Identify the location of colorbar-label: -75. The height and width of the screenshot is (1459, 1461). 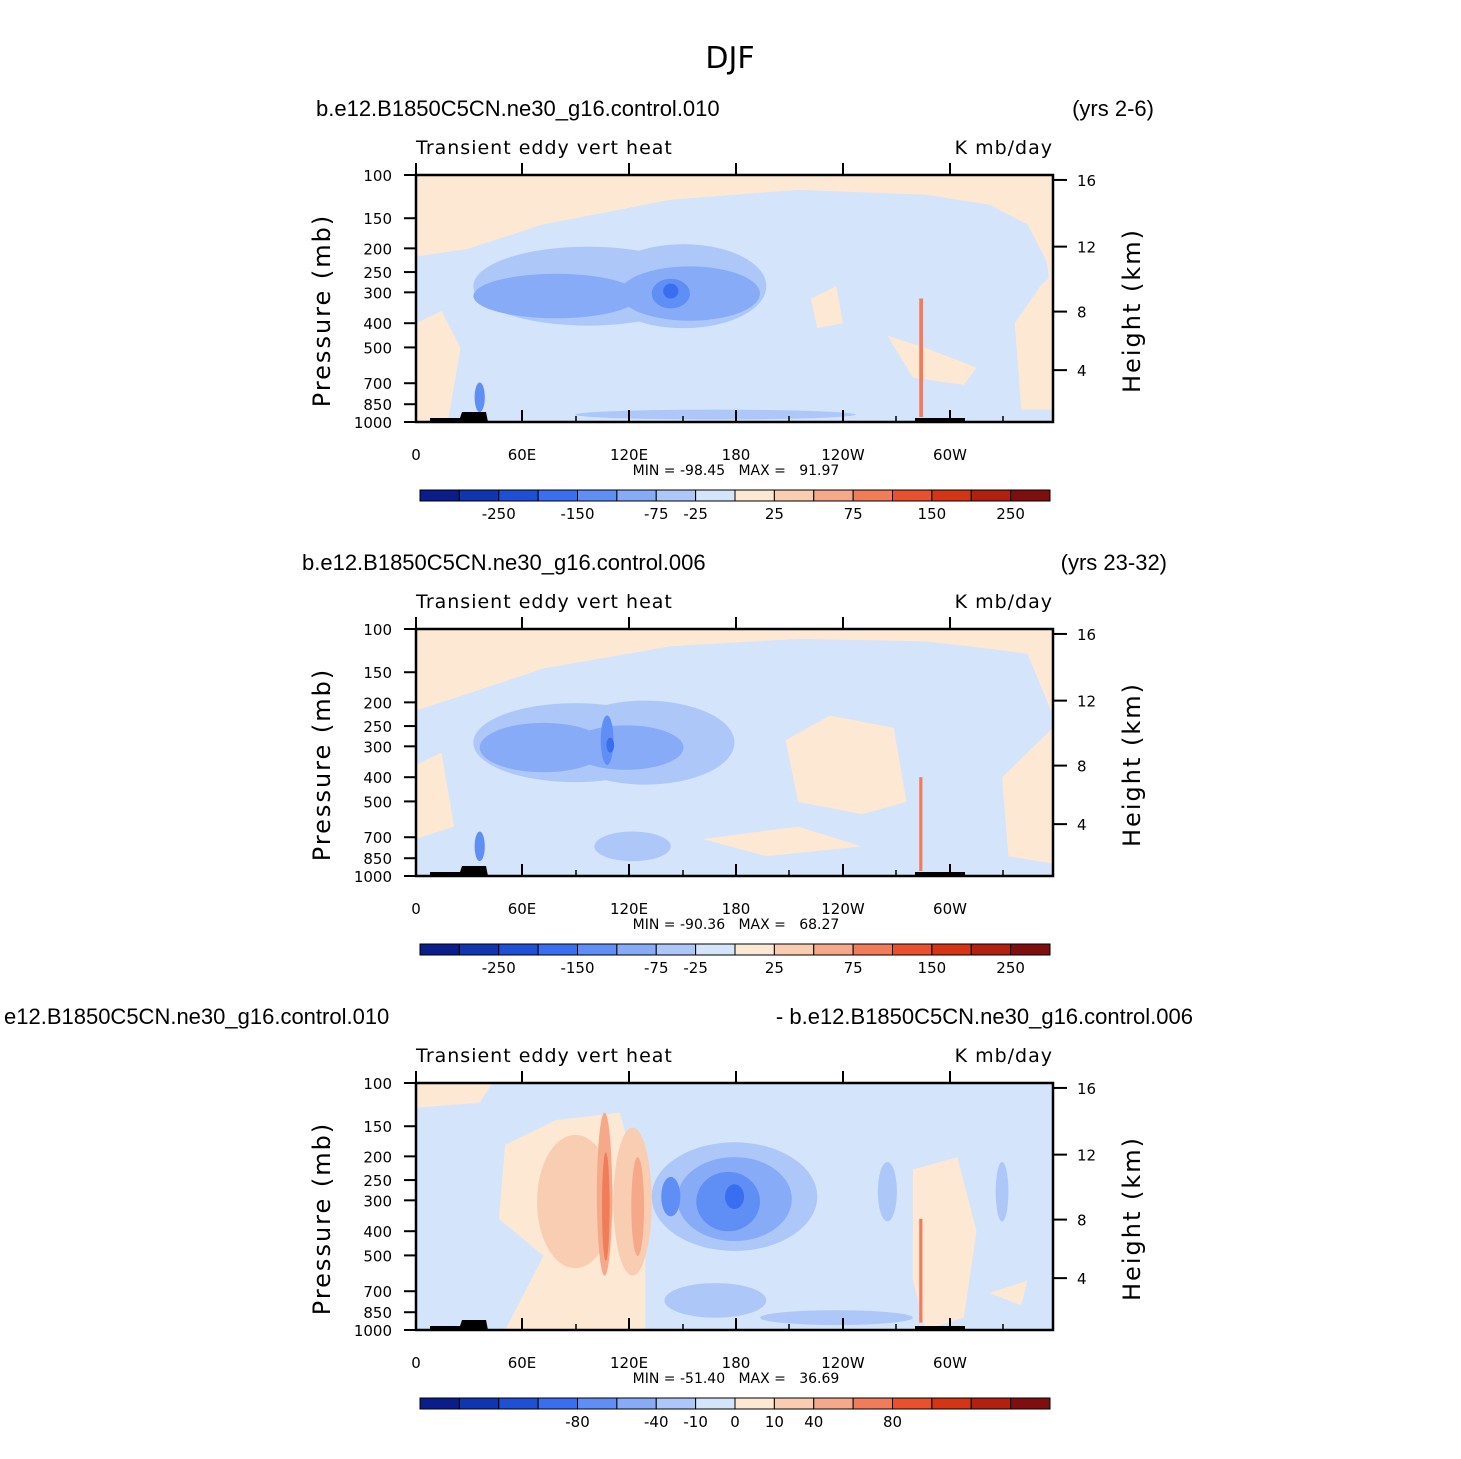
(656, 514).